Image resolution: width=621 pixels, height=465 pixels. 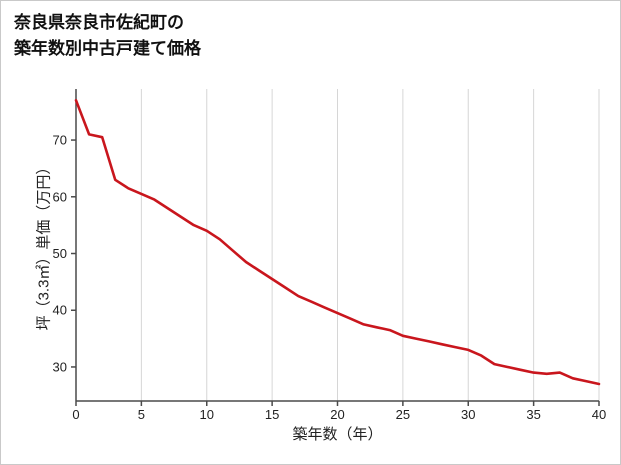 I want to click on y-tick-label: 30, so click(x=60, y=366).